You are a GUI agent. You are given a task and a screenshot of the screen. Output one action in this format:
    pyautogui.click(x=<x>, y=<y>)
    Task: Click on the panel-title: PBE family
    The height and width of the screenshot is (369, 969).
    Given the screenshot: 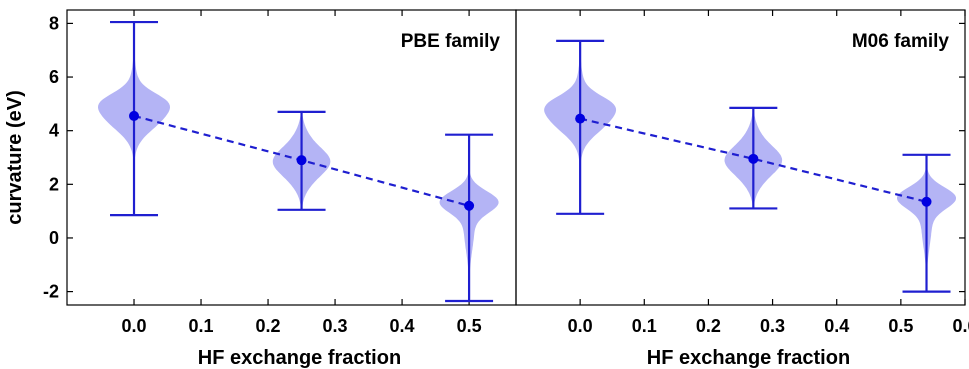 What is the action you would take?
    pyautogui.click(x=451, y=41)
    